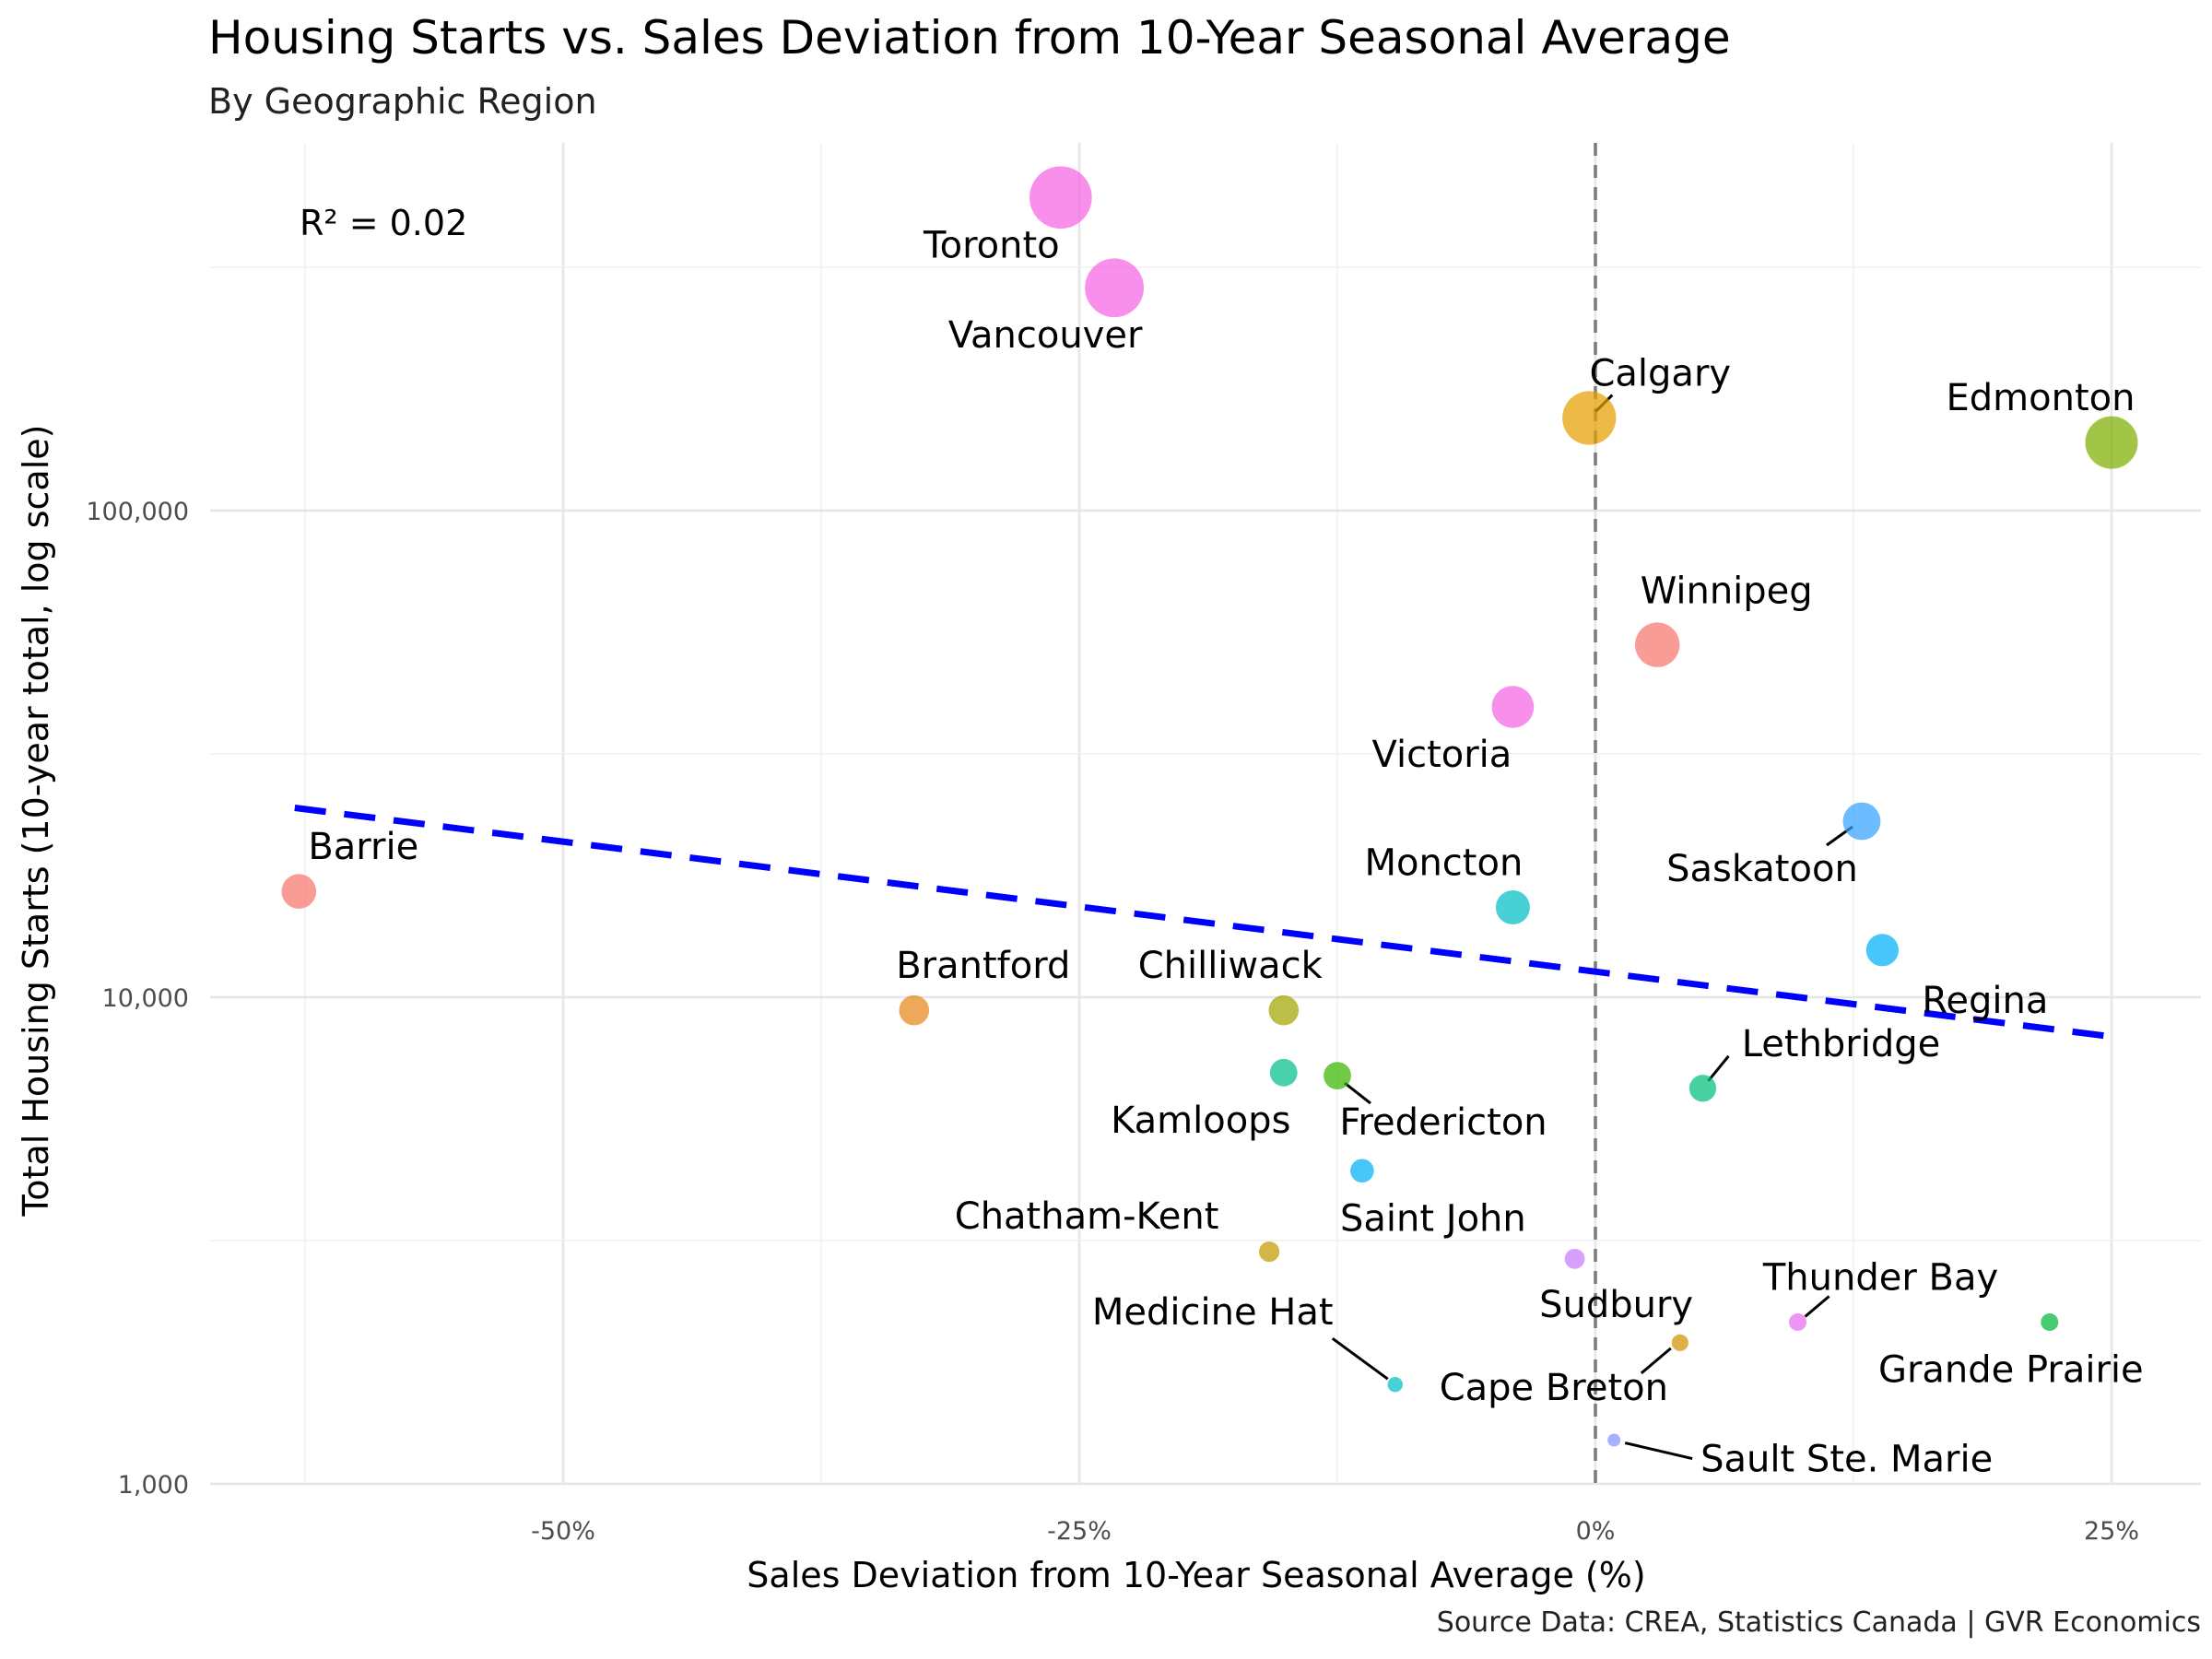 This screenshot has height=1659, width=2212. Describe the element at coordinates (1798, 1321) in the screenshot. I see `point-thunder-bay` at that location.